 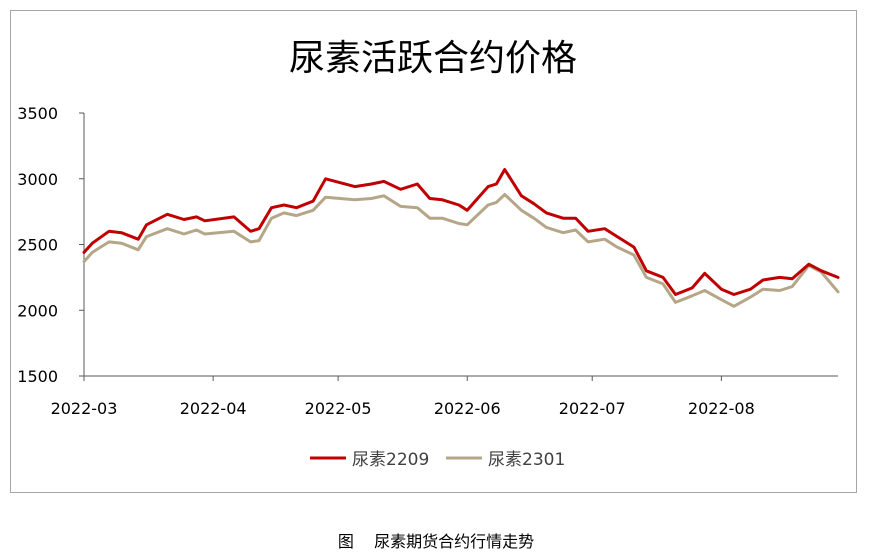 I want to click on x-tick-label: 2022-05, so click(x=338, y=408).